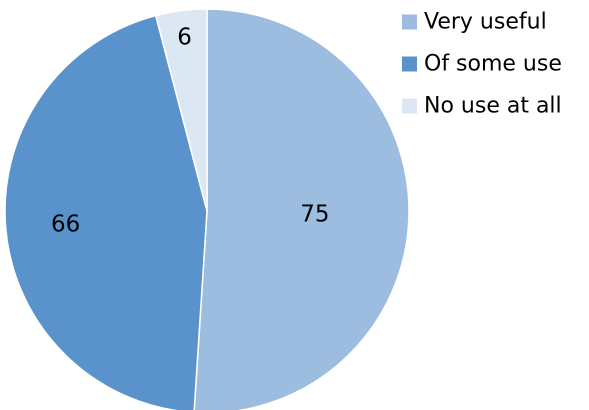 This screenshot has height=410, width=589. I want to click on legend-swatch-of-some-use, so click(409, 64).